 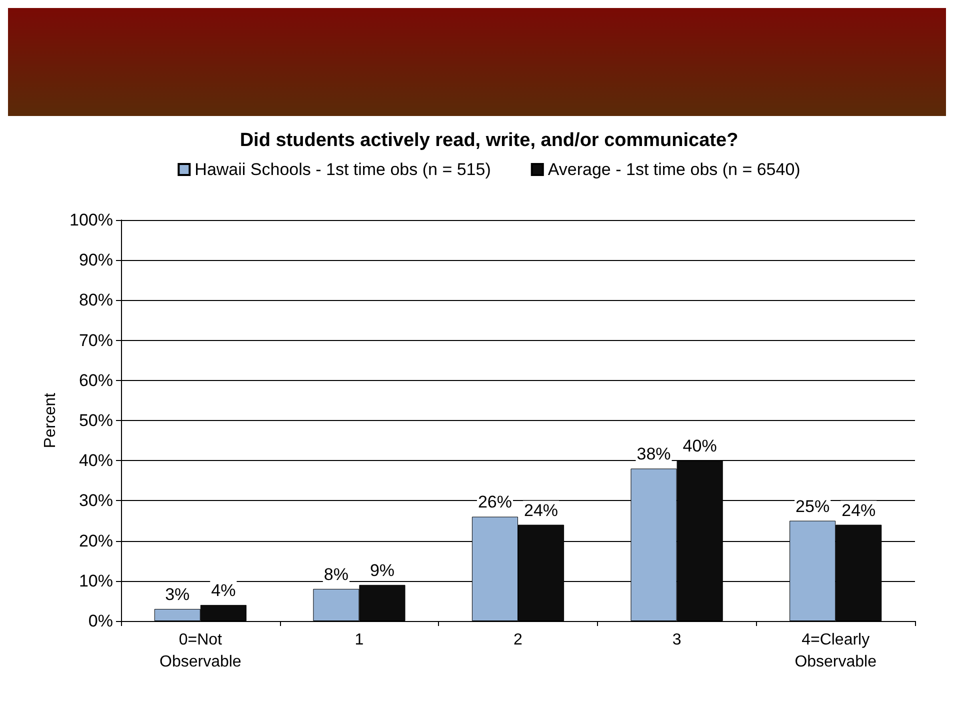 I want to click on data-label: 40%, so click(x=699, y=446).